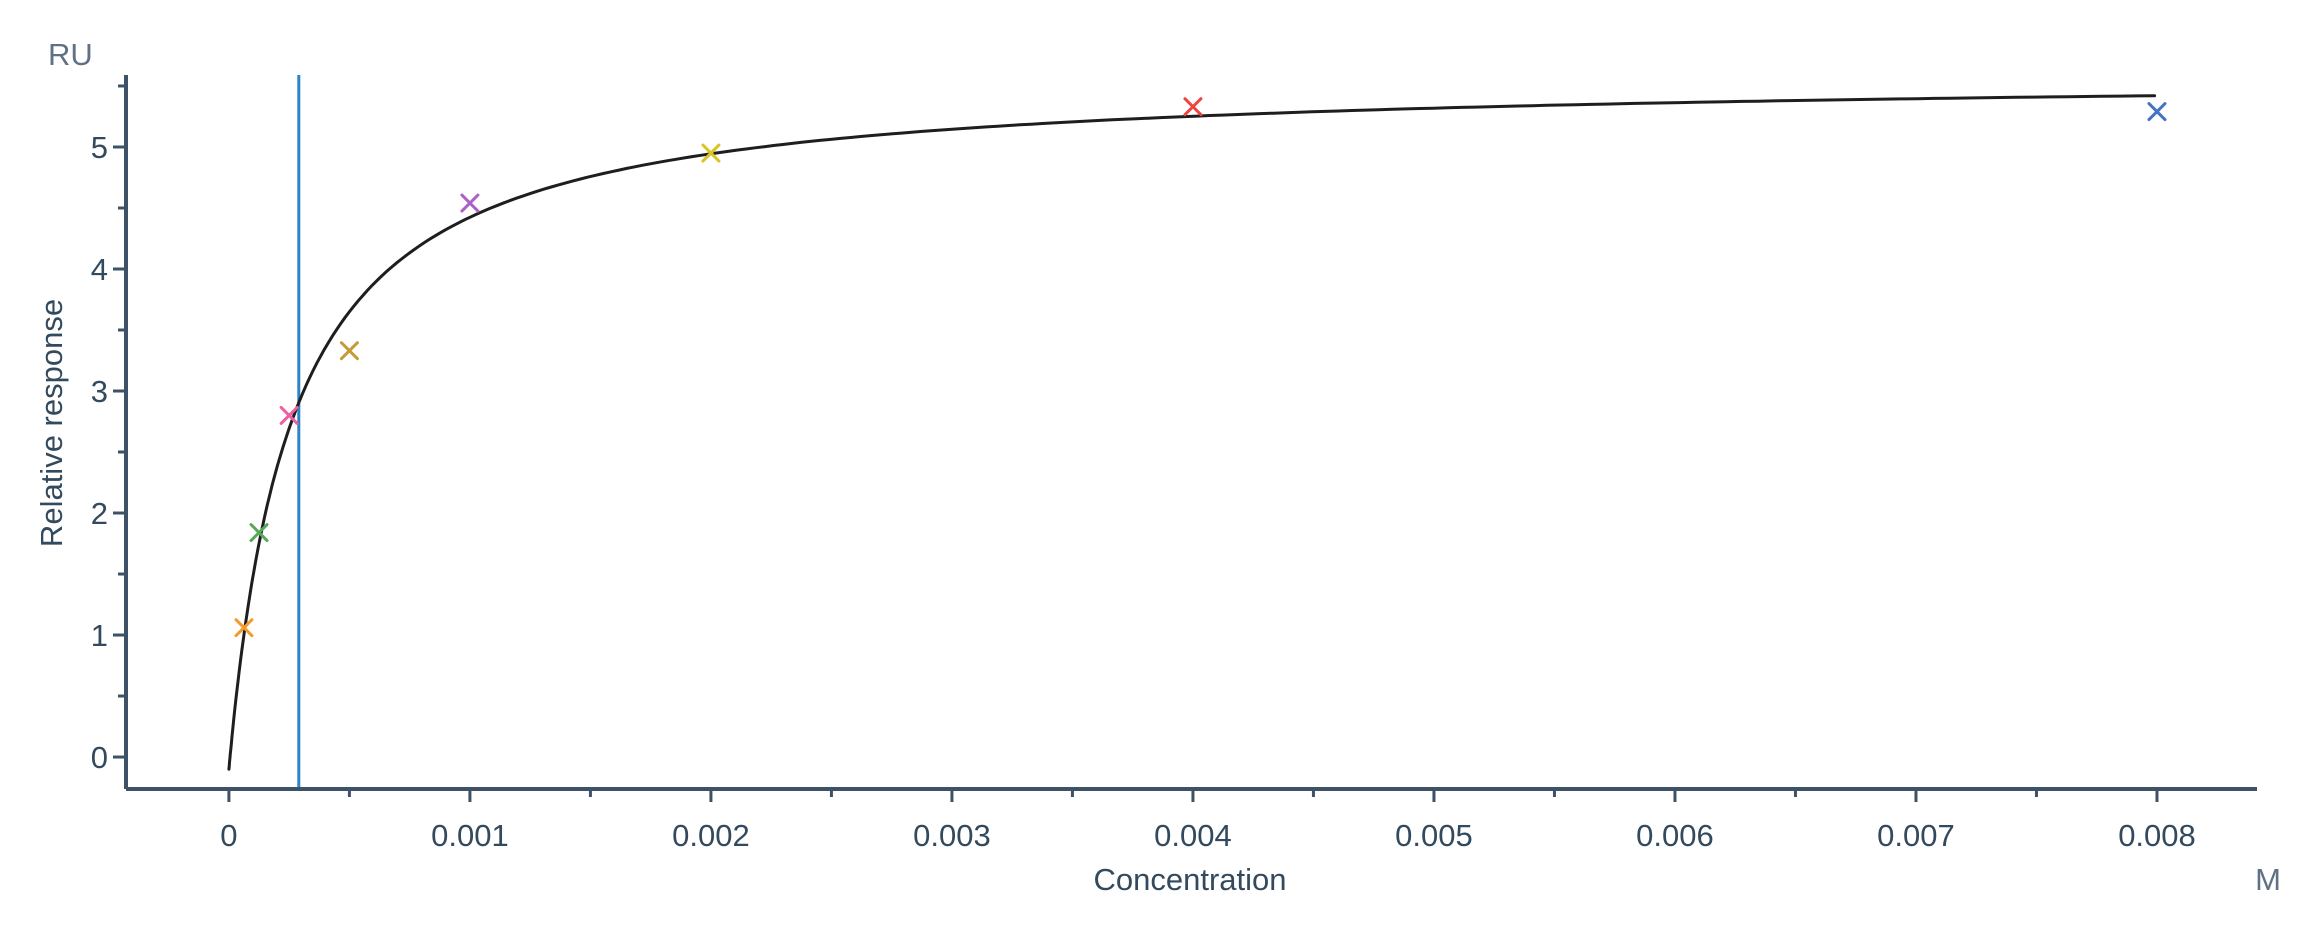 The width and height of the screenshot is (2313, 931). What do you see at coordinates (2268, 879) in the screenshot?
I see `x-axis-unit-label: M` at bounding box center [2268, 879].